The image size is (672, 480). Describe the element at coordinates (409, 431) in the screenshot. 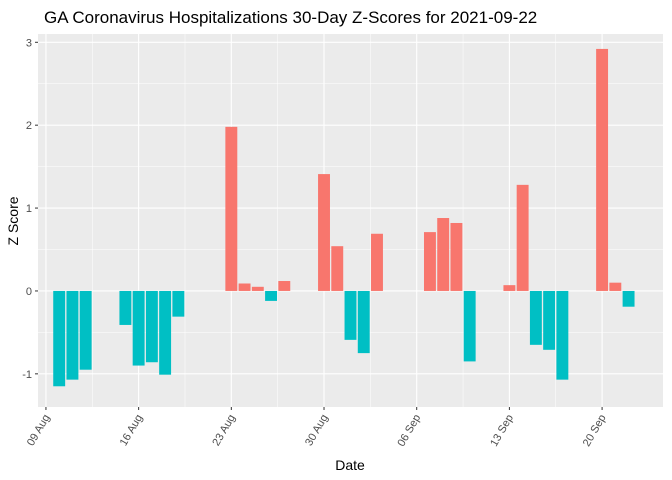

I see `x-tick-label: 06 Sep` at that location.